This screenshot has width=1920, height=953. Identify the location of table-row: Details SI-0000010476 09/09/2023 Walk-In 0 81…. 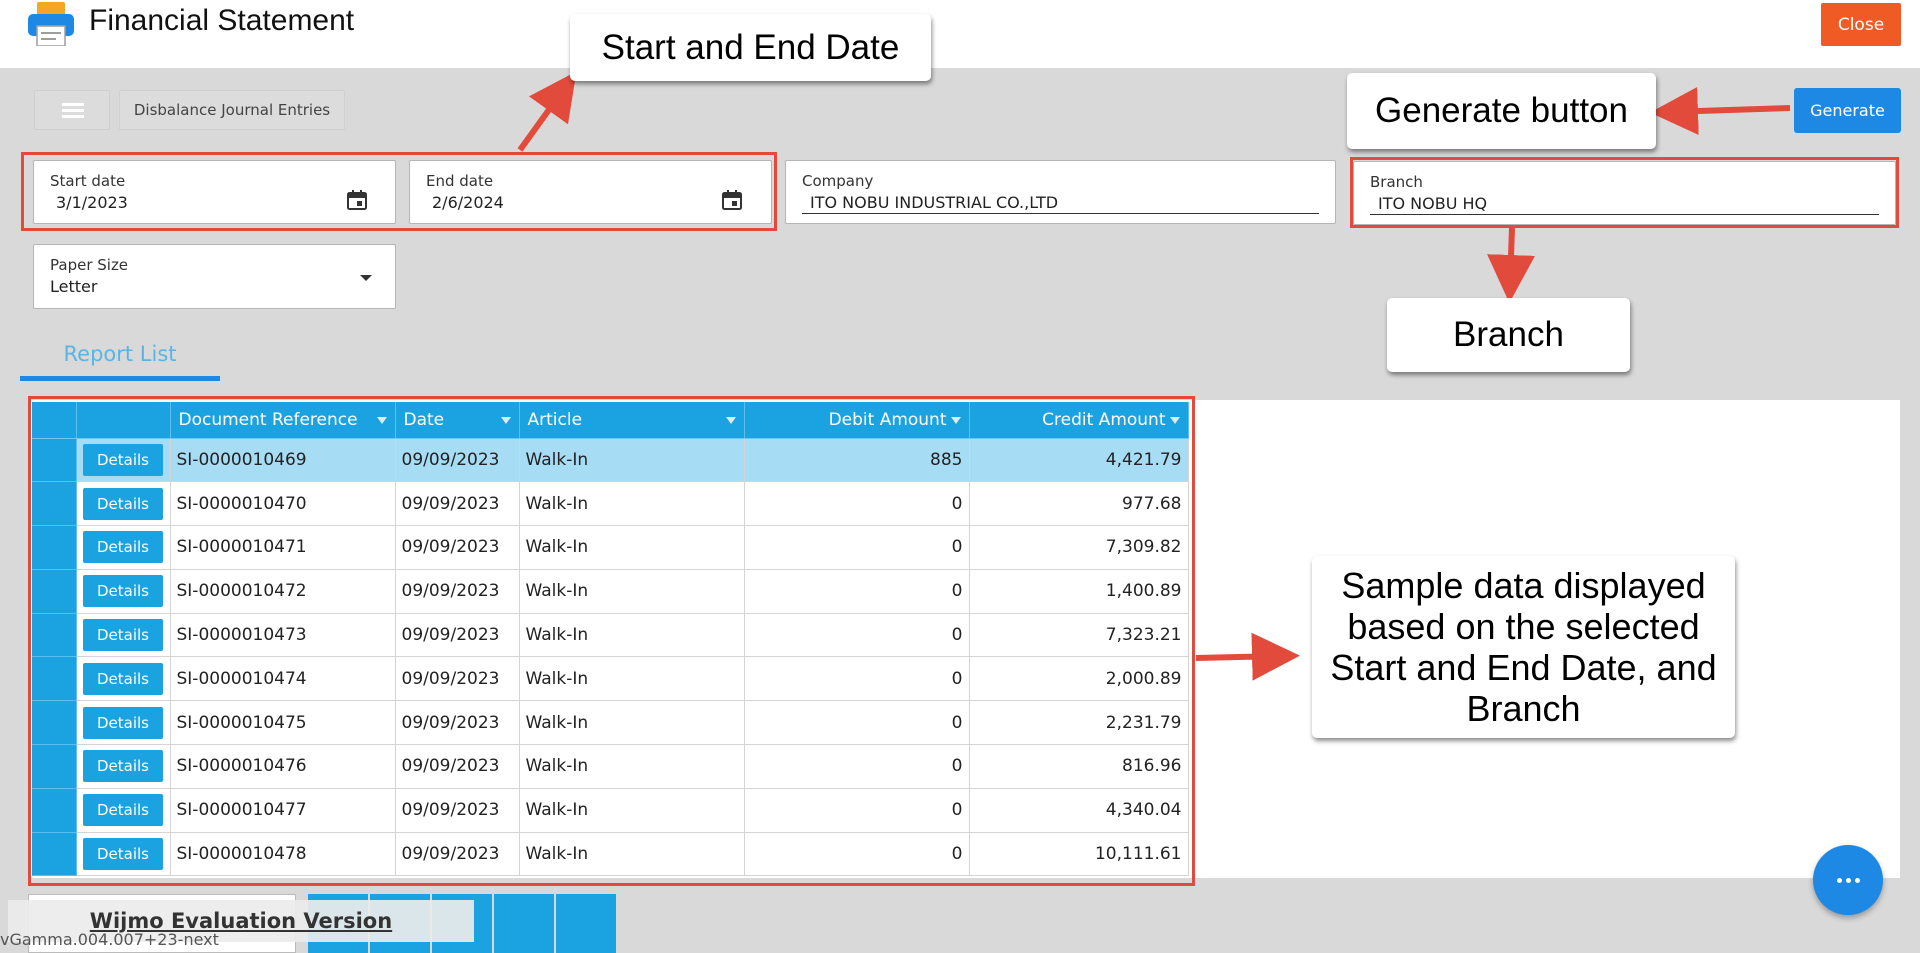
(610, 766).